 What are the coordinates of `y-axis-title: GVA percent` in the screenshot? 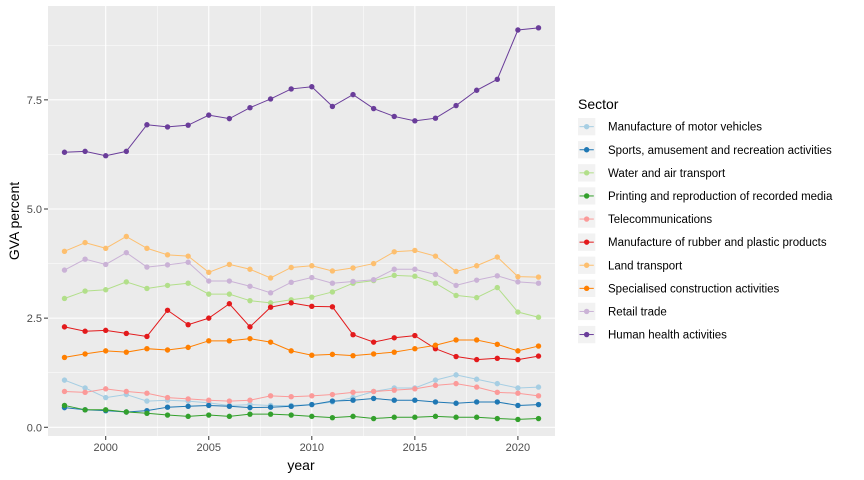 It's located at (14, 221).